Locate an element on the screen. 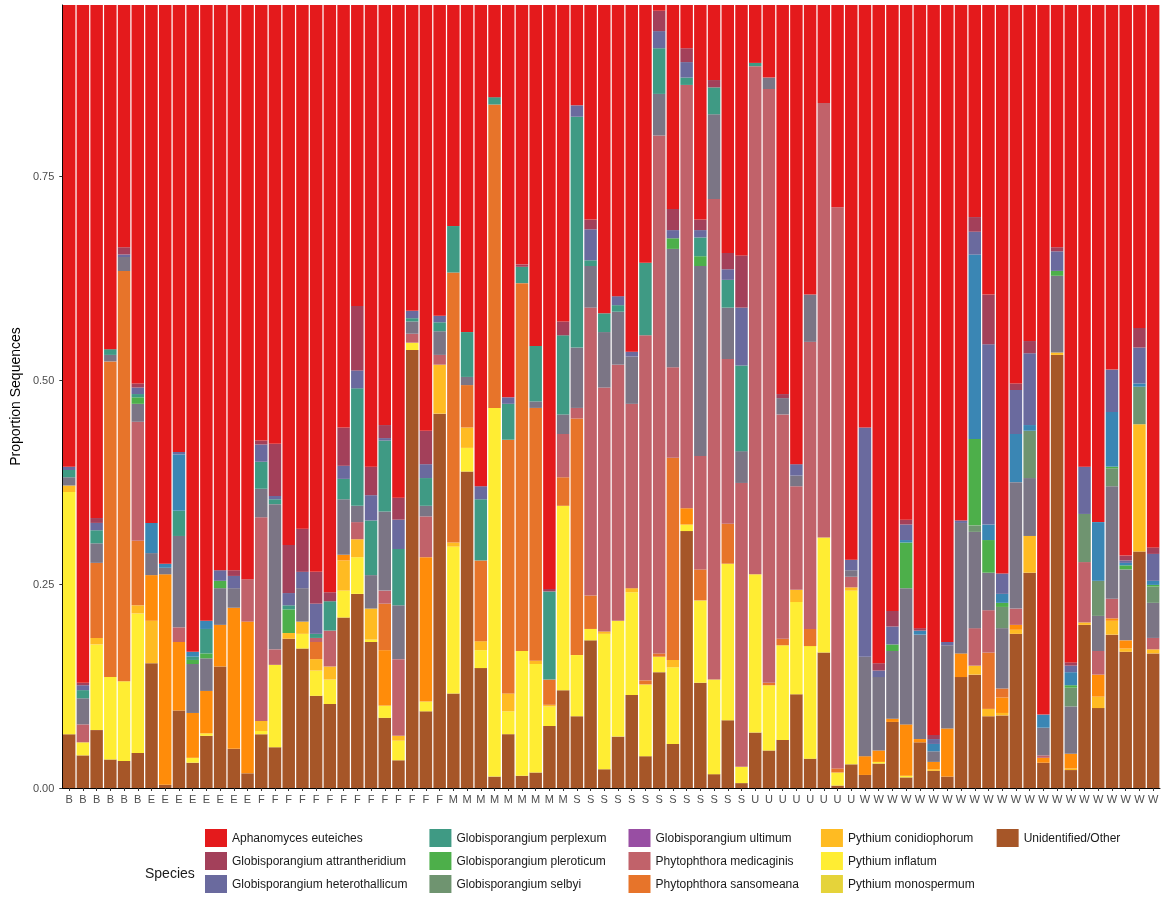  legend-label: Globisporangium heterothallicum is located at coordinates (320, 884).